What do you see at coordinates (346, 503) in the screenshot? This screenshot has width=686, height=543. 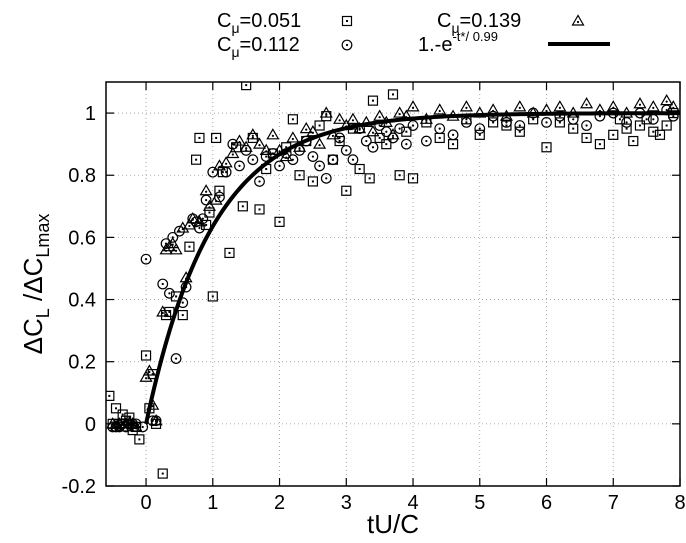 I see `x-tick-label: 3` at bounding box center [346, 503].